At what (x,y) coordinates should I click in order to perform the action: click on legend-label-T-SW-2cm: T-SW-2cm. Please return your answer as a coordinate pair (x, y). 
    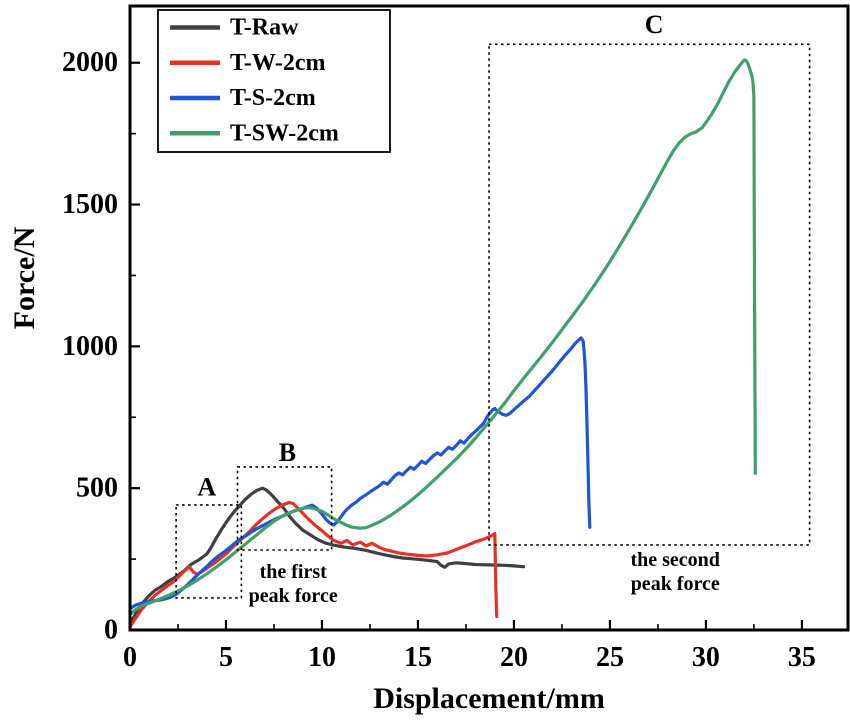
    Looking at the image, I should click on (284, 133).